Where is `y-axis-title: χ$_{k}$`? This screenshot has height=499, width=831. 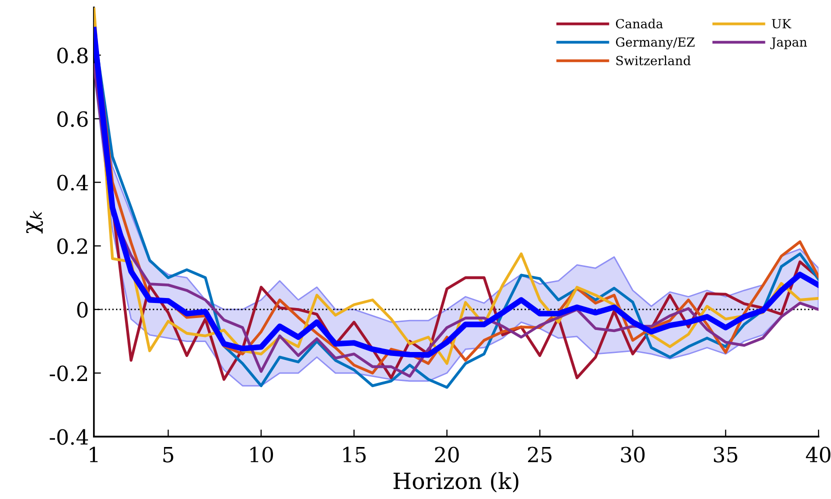
y-axis-title: χ$_{k}$ is located at coordinates (34, 222).